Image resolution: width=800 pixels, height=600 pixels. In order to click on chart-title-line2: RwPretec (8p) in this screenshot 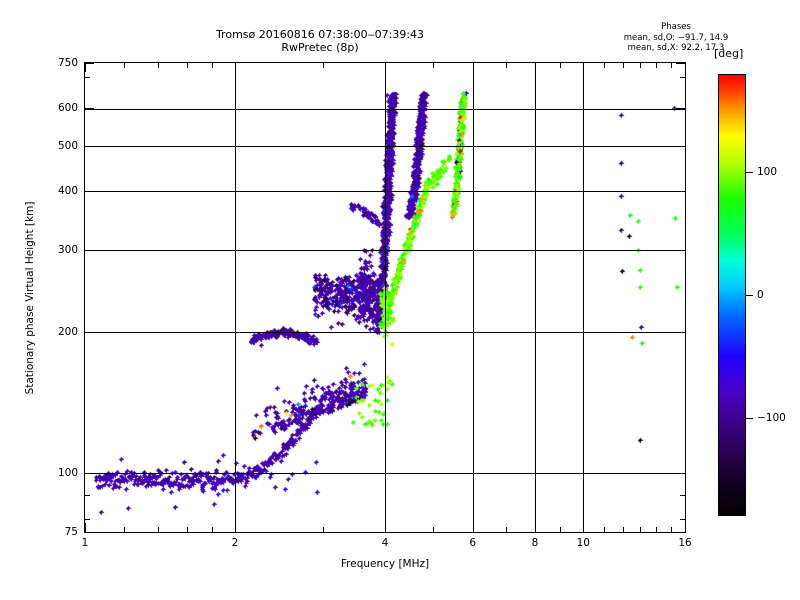, I will do `click(320, 47)`.